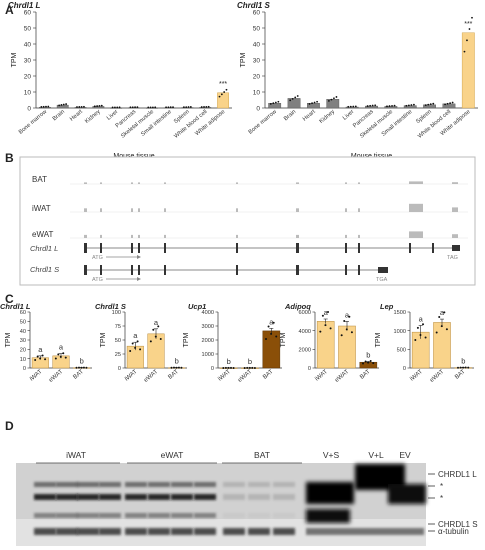 This screenshot has height=550, width=485. What do you see at coordinates (28, 77) in the screenshot?
I see `y-tick-label-a0-2: 20` at bounding box center [28, 77].